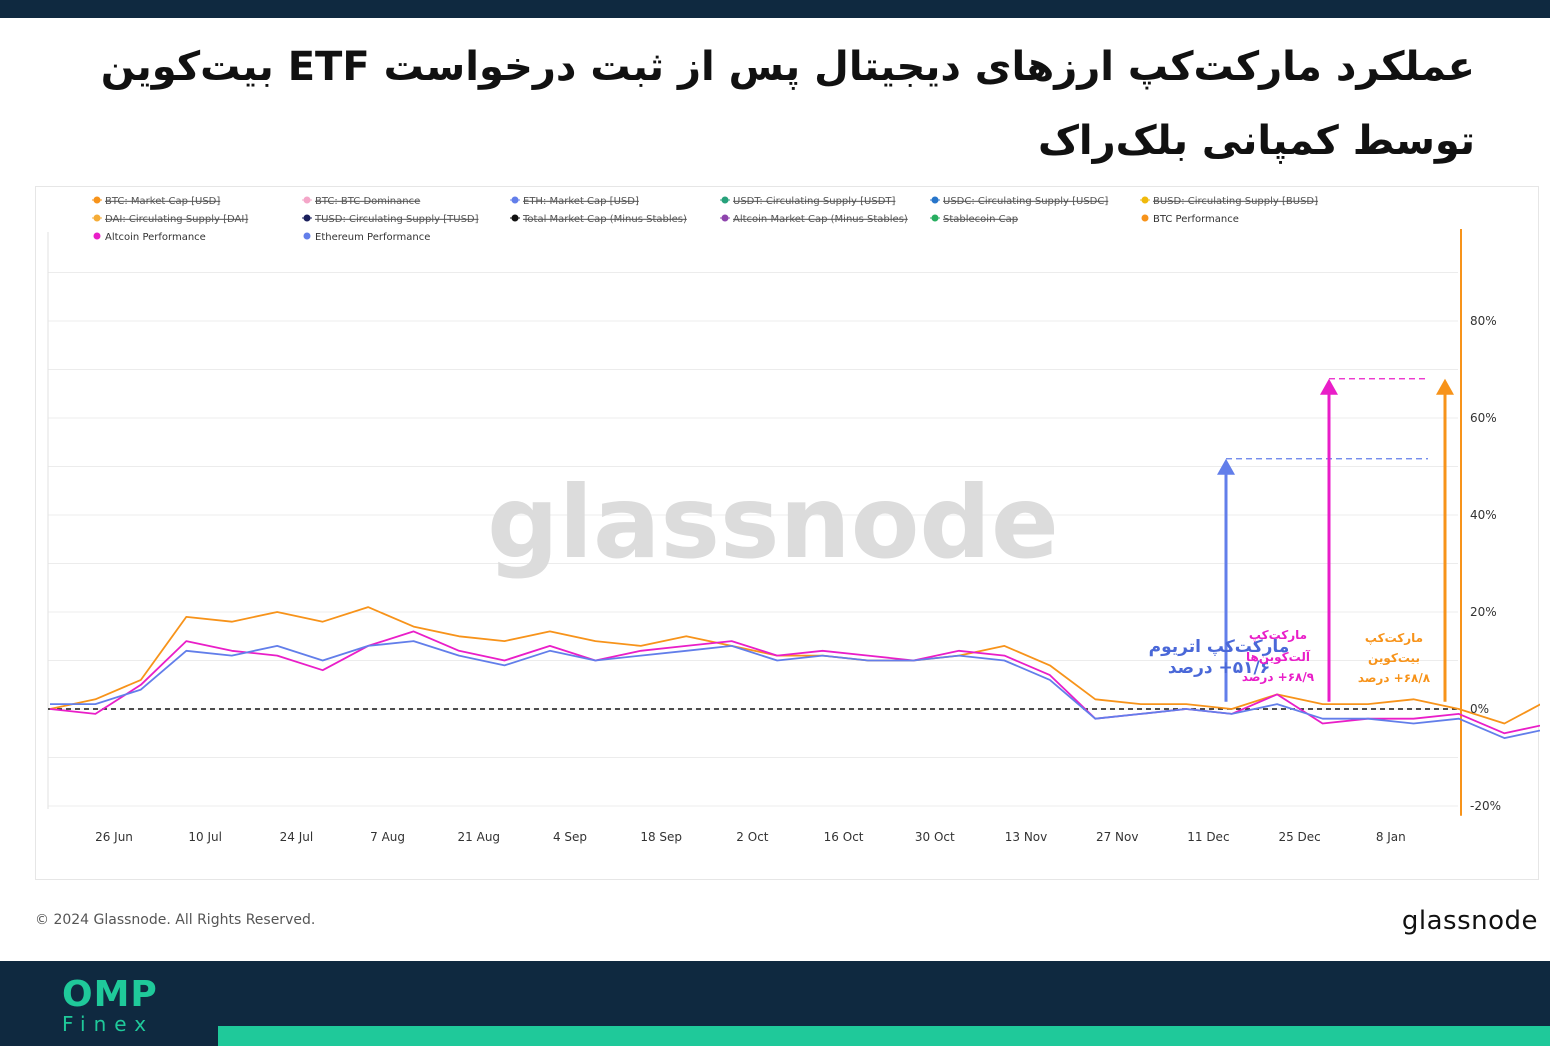 This screenshot has width=1550, height=1046. I want to click on legend-label: BTC Performance, so click(1196, 219).